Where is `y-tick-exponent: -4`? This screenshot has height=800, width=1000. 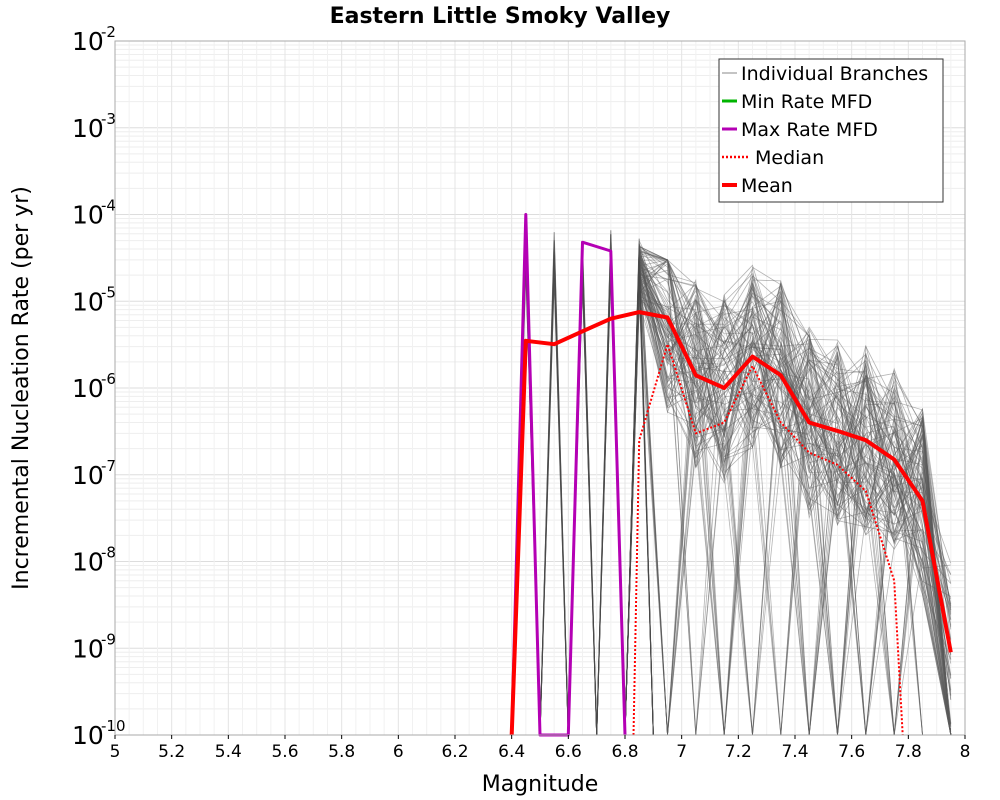
y-tick-exponent: -4 is located at coordinates (108, 206).